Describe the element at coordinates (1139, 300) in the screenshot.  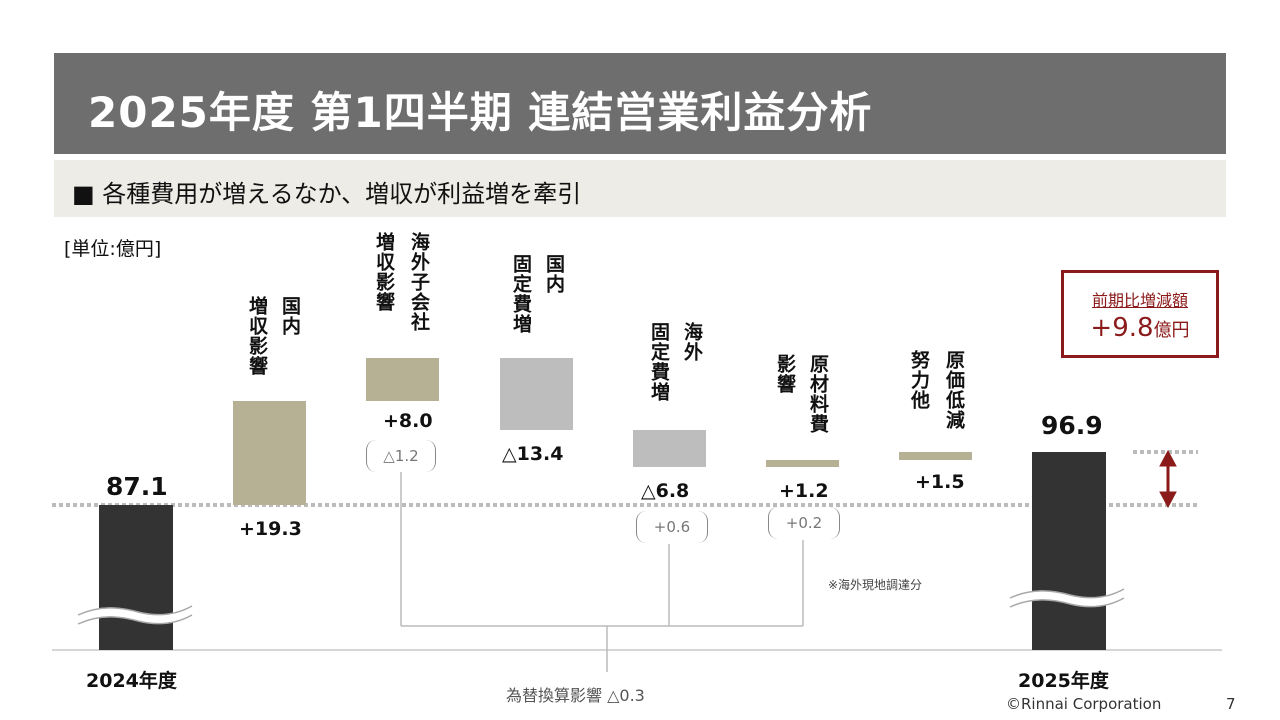
I see `difference-label: 前期比増減額` at that location.